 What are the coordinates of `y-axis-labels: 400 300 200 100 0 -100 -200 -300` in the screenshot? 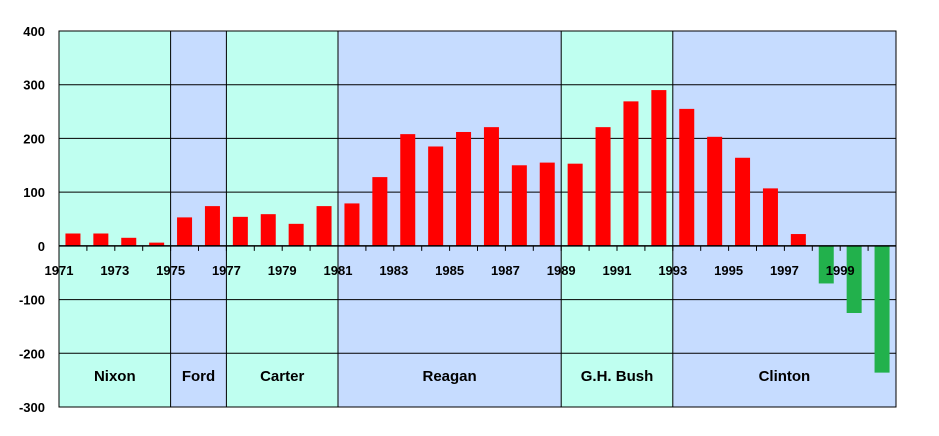 It's located at (32, 219).